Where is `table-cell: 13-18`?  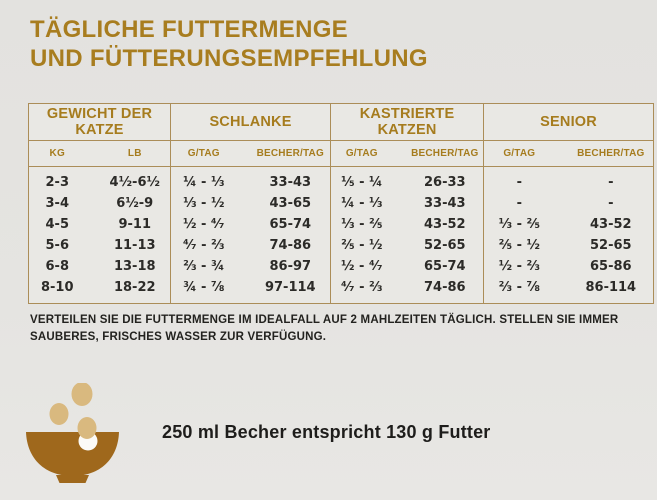
table-cell: 13-18 is located at coordinates (134, 266).